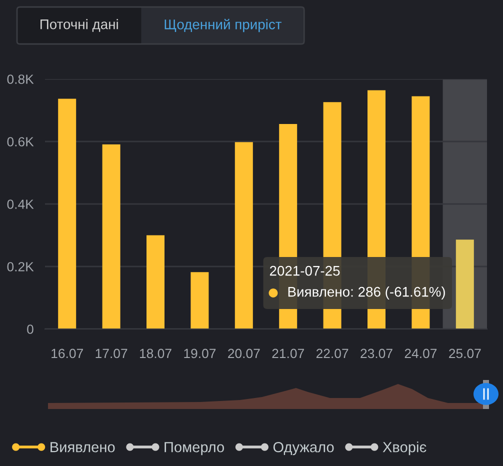 Image resolution: width=503 pixels, height=466 pixels. I want to click on y-tick-label: 0.6K, so click(20, 141).